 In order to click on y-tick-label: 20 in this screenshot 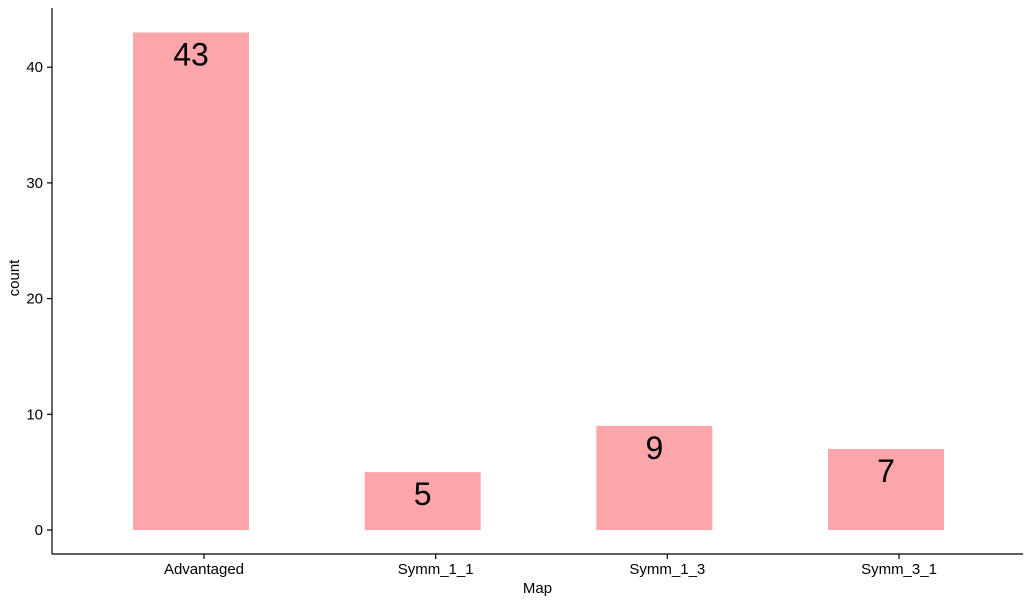, I will do `click(34, 299)`.